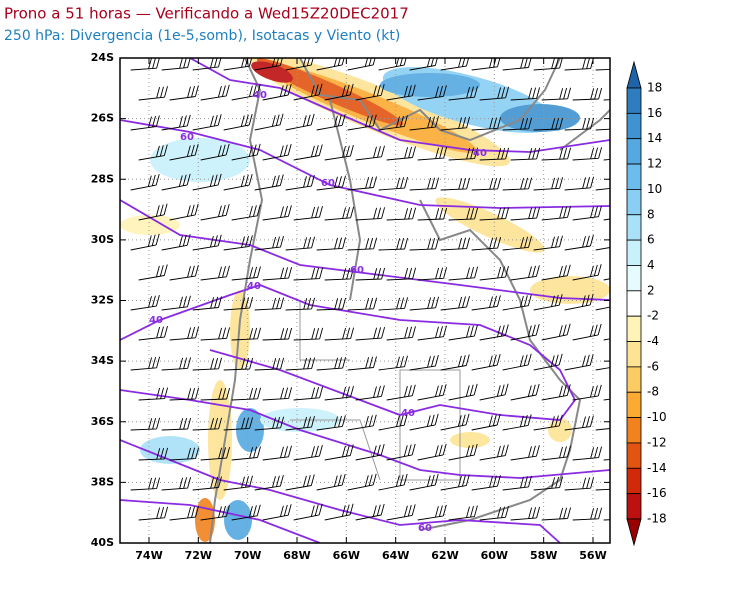 Image resolution: width=750 pixels, height=600 pixels. What do you see at coordinates (657, 468) in the screenshot?
I see `colorbar-label: -14` at bounding box center [657, 468].